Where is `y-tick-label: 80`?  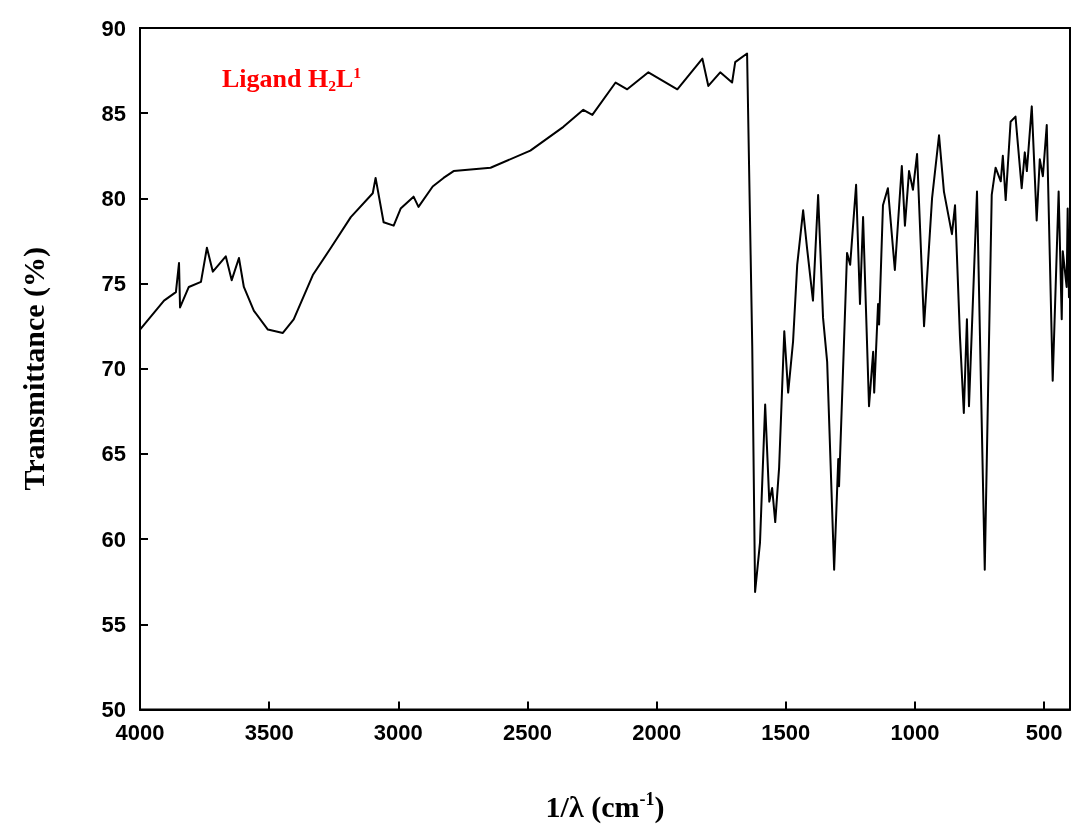
y-tick-label: 80 is located at coordinates (113, 198).